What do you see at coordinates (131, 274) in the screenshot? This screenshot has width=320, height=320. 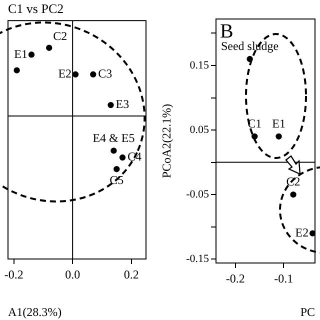 I see `x-tick-label: 0.2` at bounding box center [131, 274].